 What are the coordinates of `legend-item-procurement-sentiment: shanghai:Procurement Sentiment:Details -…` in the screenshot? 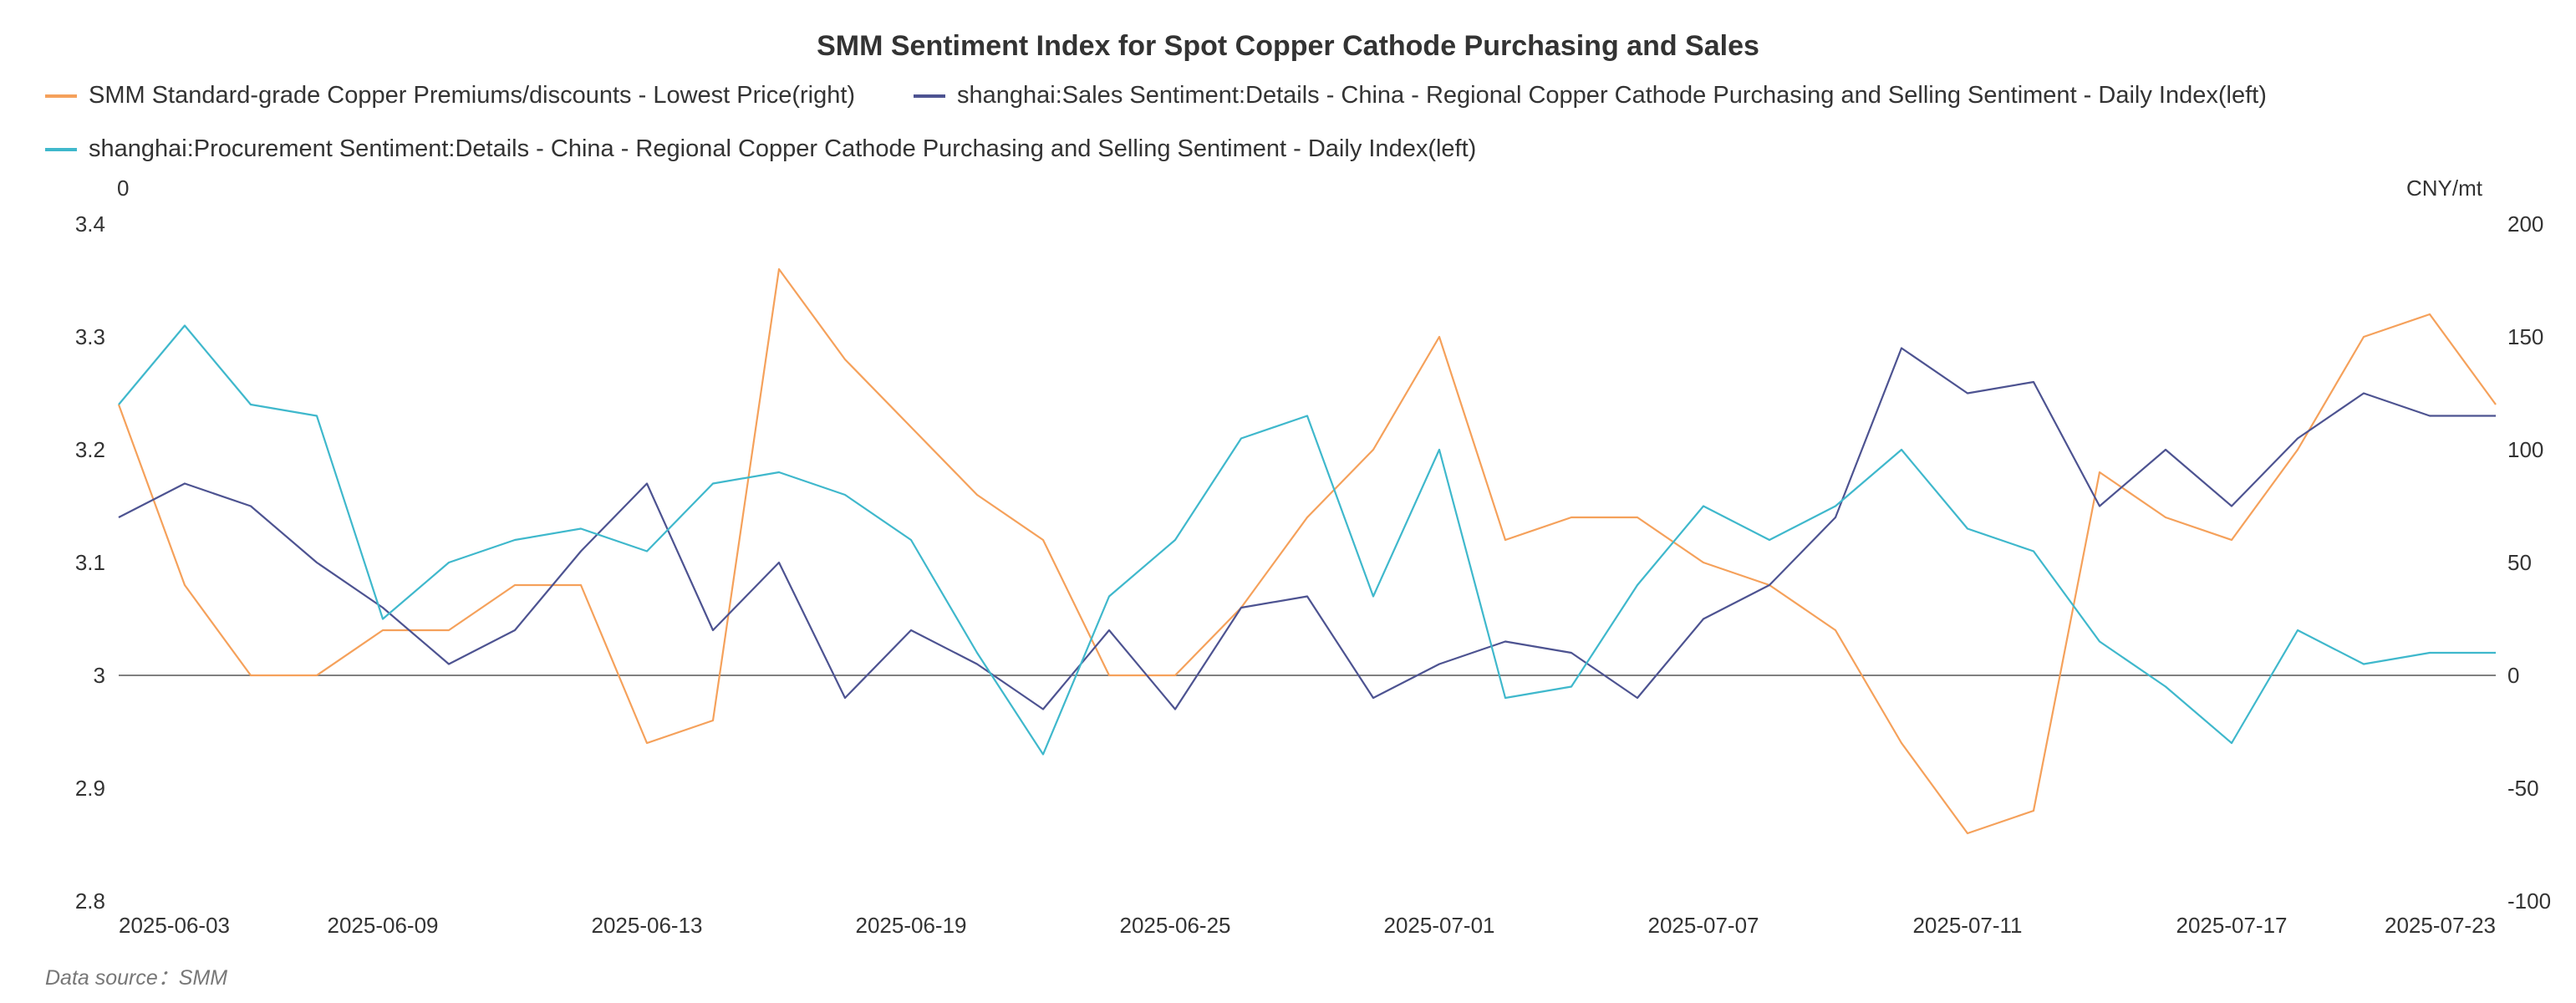 It's located at (760, 149).